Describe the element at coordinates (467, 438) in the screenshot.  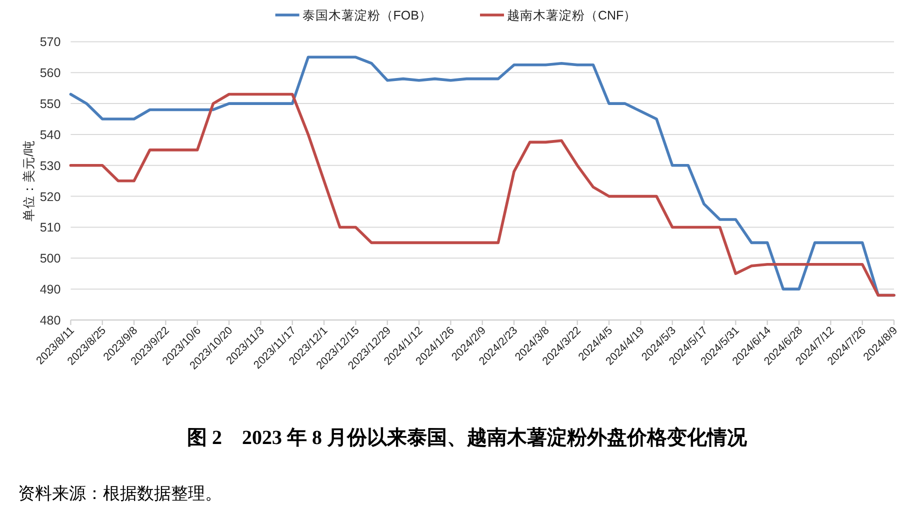
I see `title: 图 2 2023 年 8 月份以来泰国、越南木薯淀粉外盘价格变化情况` at that location.